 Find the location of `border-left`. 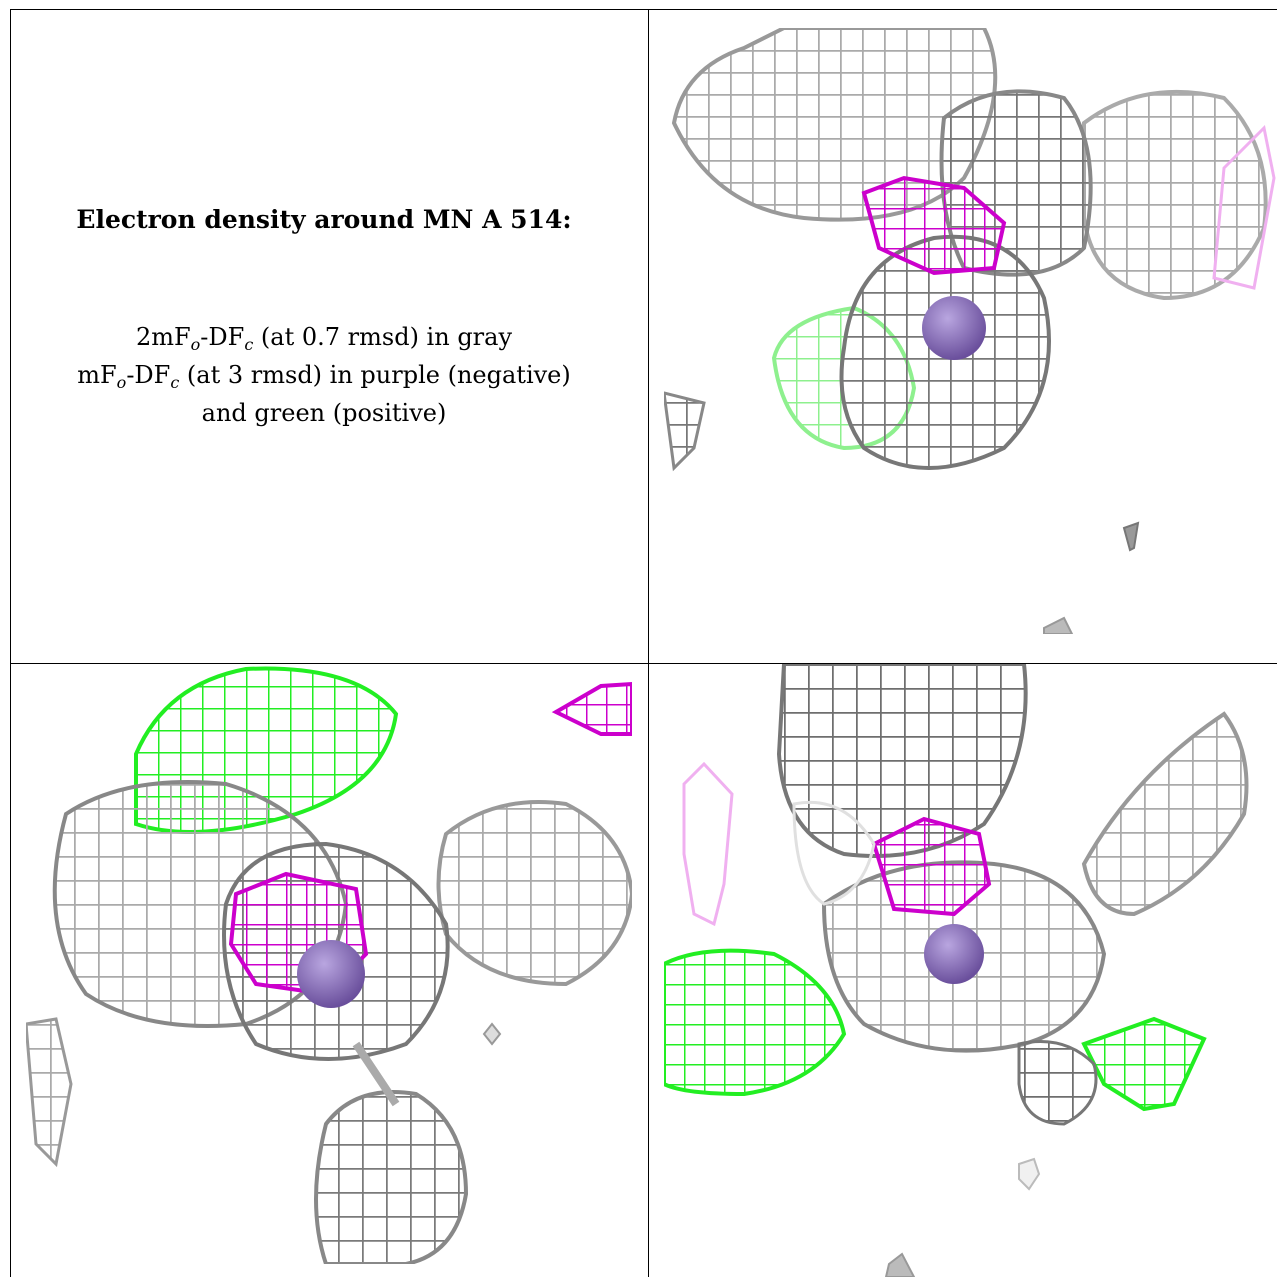

border-left is located at coordinates (10, 643).